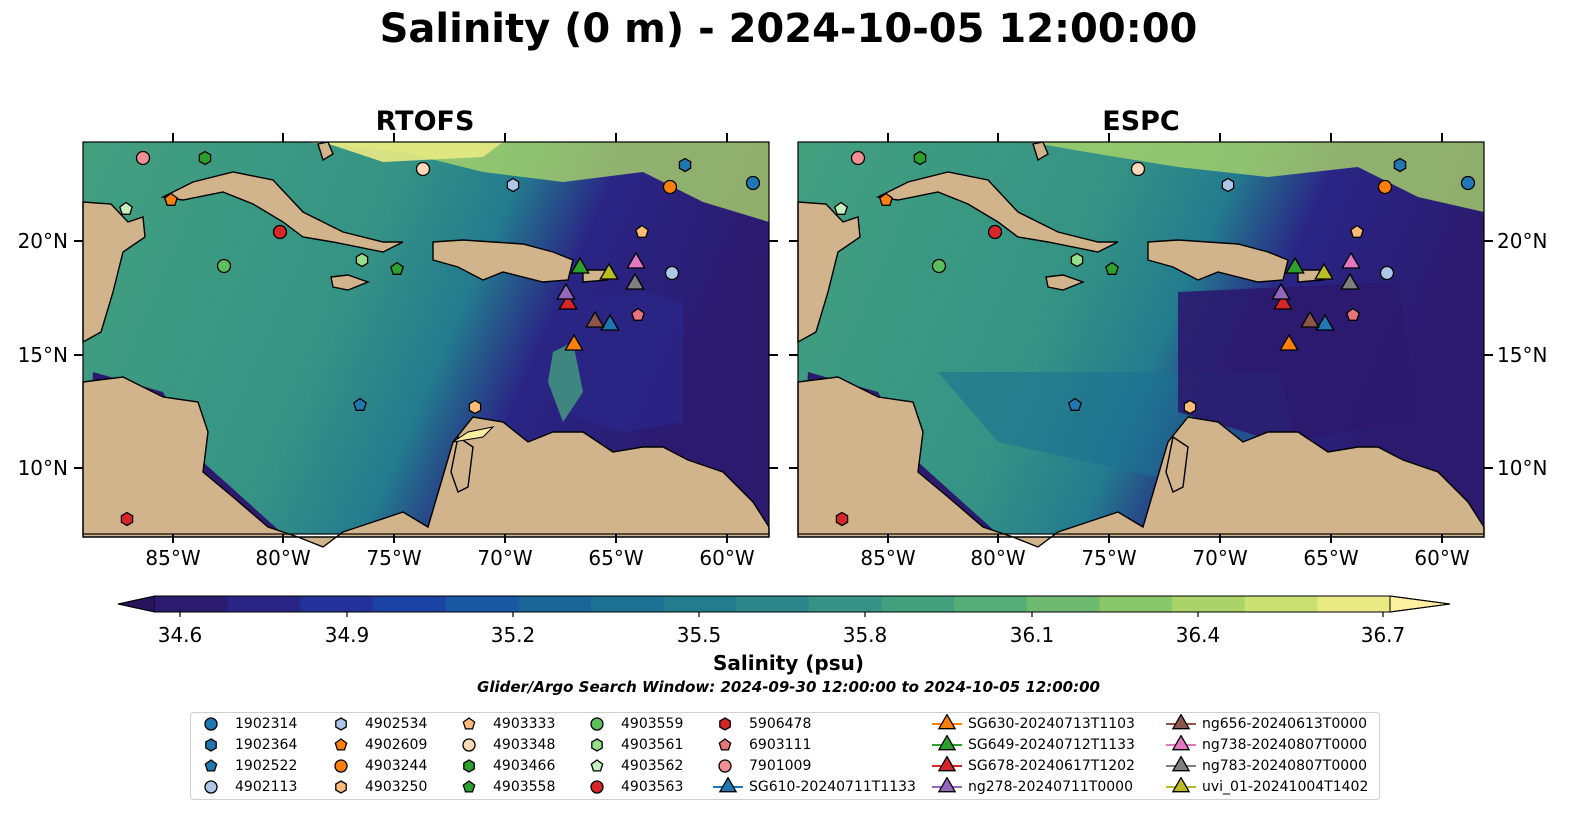 Image resolution: width=1577 pixels, height=827 pixels. I want to click on y-tick-label-right: 15°N, so click(1522, 355).